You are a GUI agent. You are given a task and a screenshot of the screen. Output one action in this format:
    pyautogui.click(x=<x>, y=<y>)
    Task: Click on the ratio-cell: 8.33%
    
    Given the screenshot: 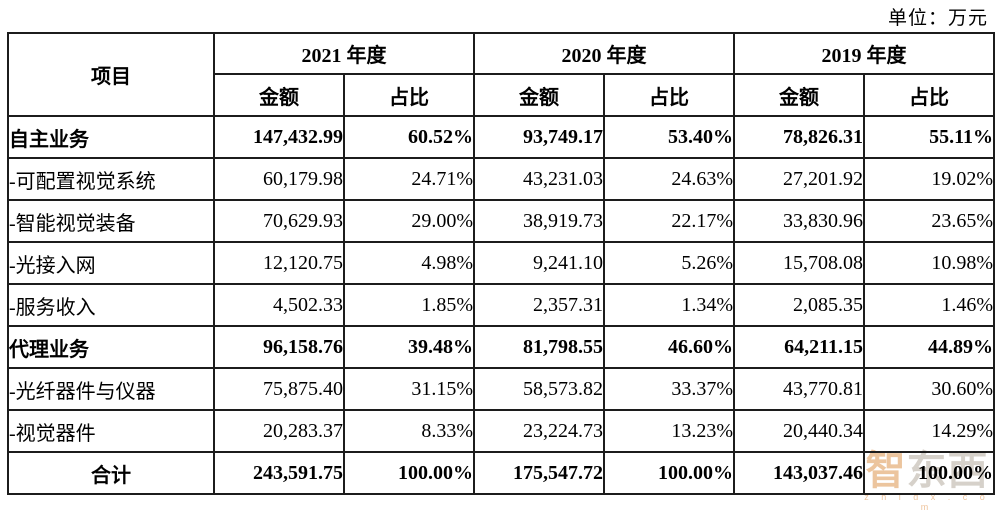 What is the action you would take?
    pyautogui.click(x=409, y=431)
    